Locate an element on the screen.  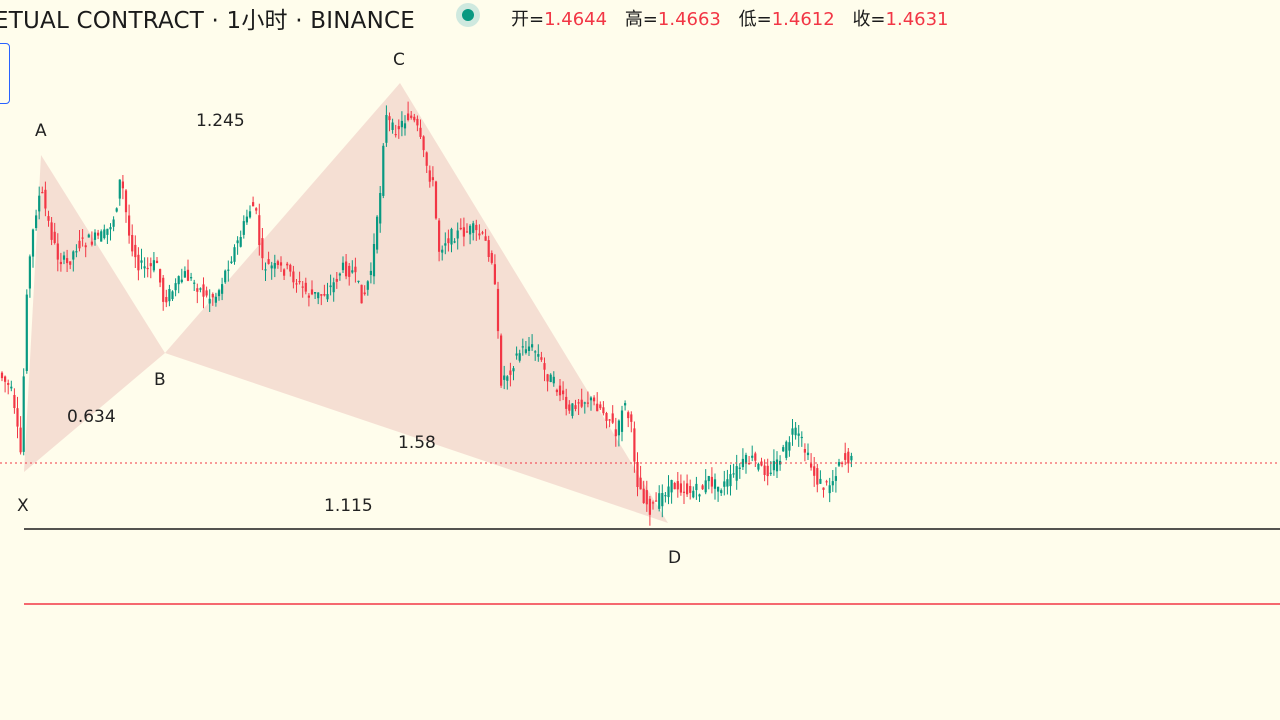
side-toolbar-handle is located at coordinates (5, 73).